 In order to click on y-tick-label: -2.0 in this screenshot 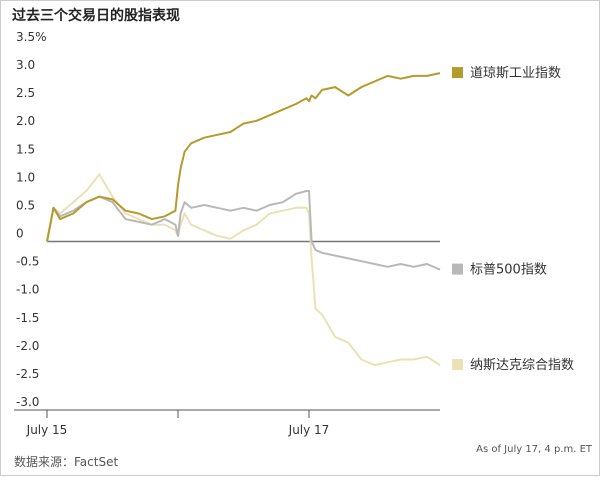, I will do `click(27, 346)`.